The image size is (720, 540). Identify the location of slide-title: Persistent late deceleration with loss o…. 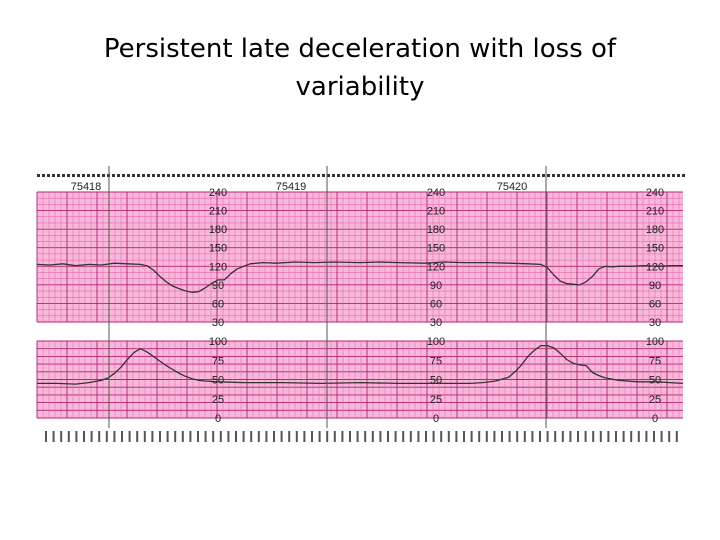
(360, 68).